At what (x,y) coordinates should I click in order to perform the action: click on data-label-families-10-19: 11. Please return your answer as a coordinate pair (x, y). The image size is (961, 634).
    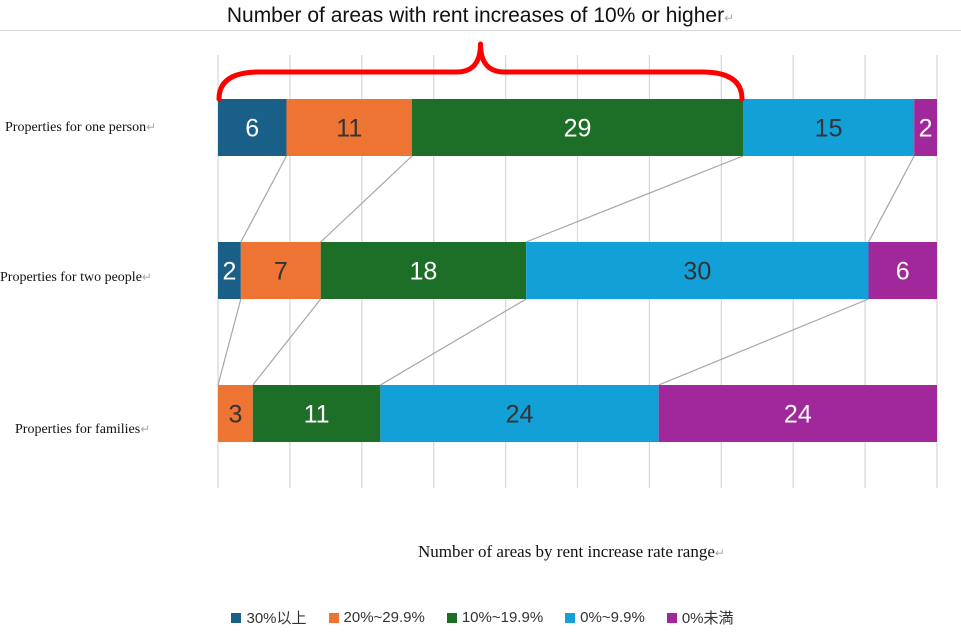
    Looking at the image, I should click on (317, 415).